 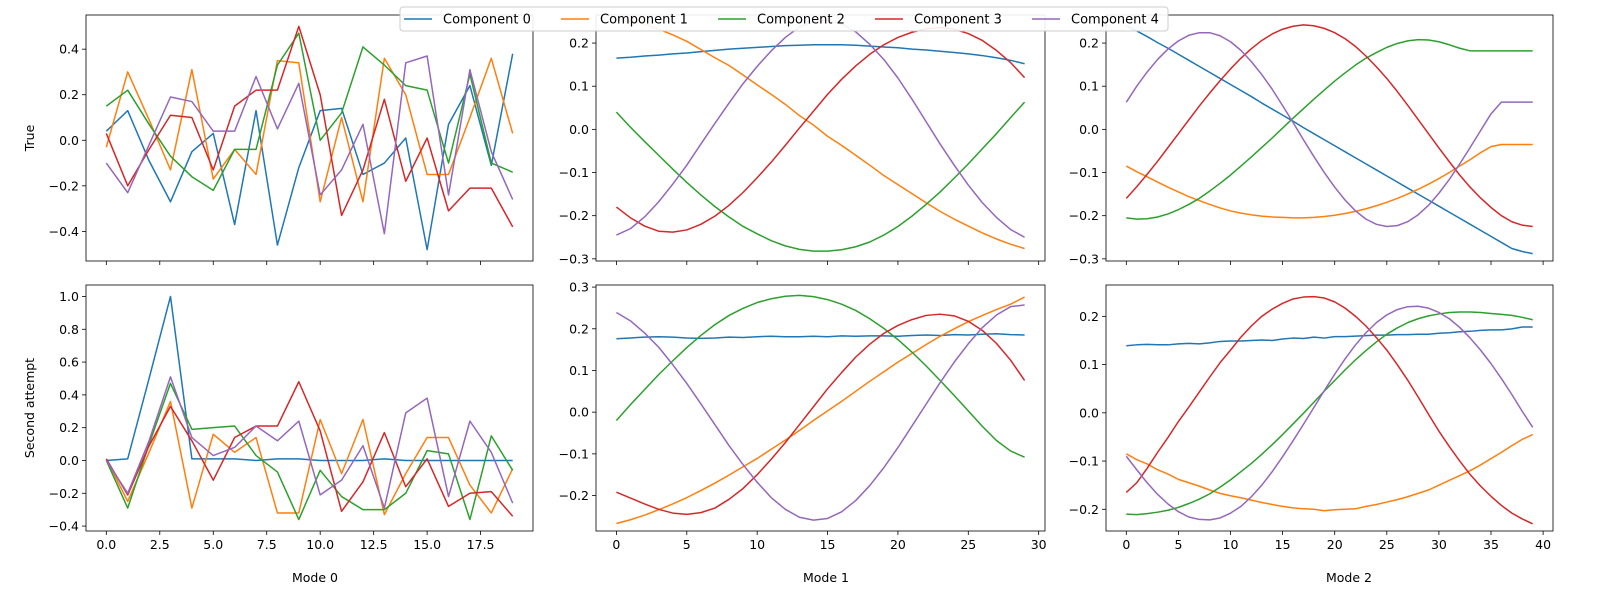 I want to click on legend-label-component-3: Component 3, so click(x=958, y=20).